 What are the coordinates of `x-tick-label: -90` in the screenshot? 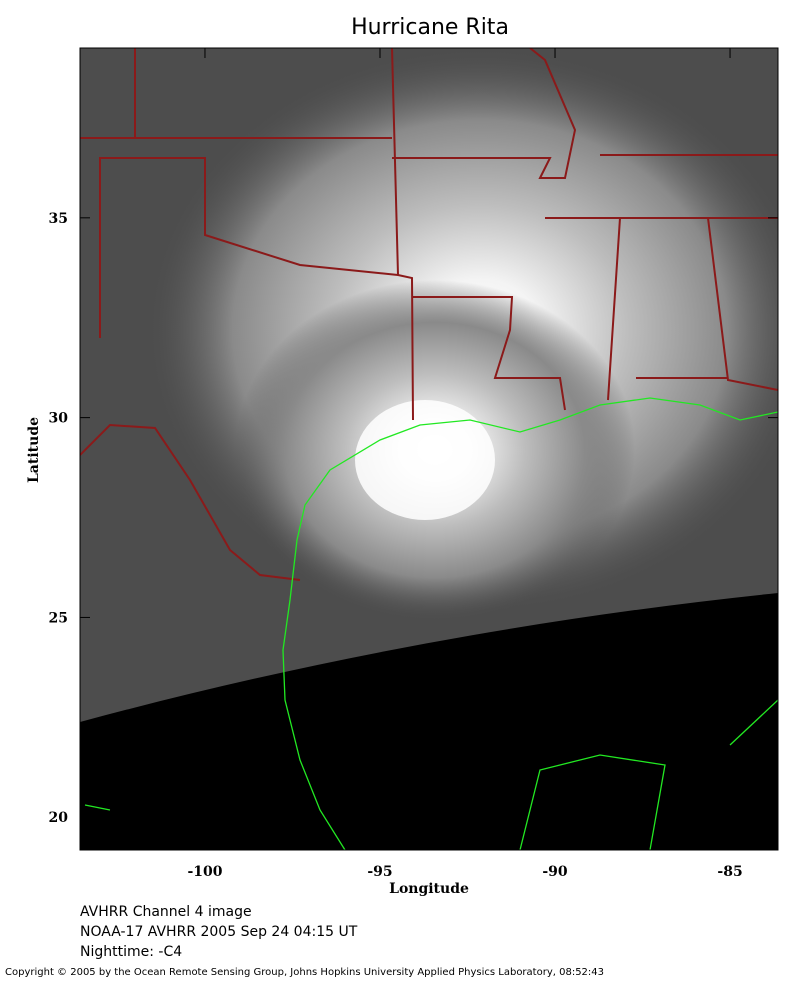 It's located at (555, 872).